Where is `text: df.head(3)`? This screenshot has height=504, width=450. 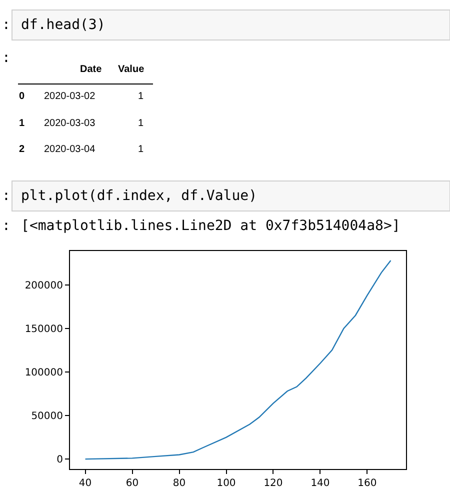
text: df.head(3) is located at coordinates (63, 25).